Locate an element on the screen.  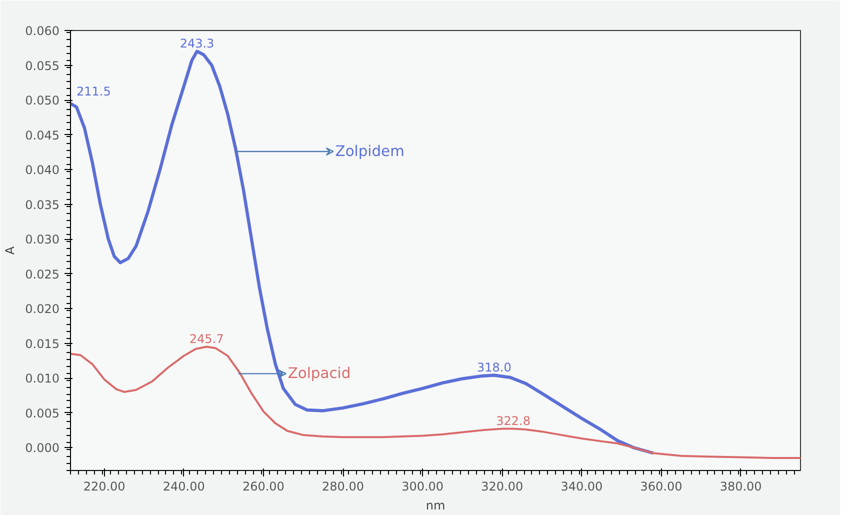
annotation: 211.5 is located at coordinates (93, 91).